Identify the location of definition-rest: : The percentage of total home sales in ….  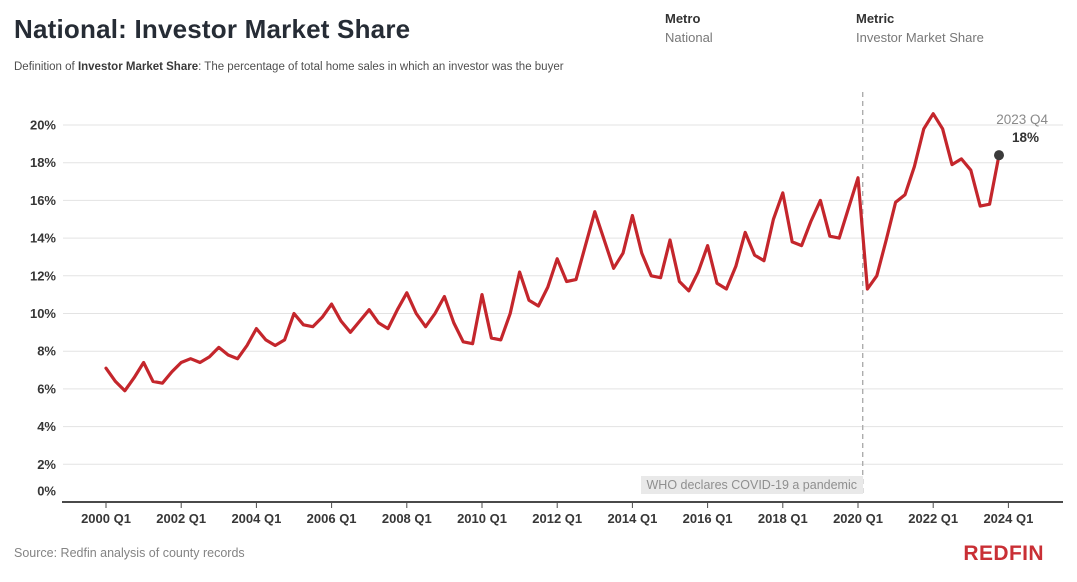
(381, 67).